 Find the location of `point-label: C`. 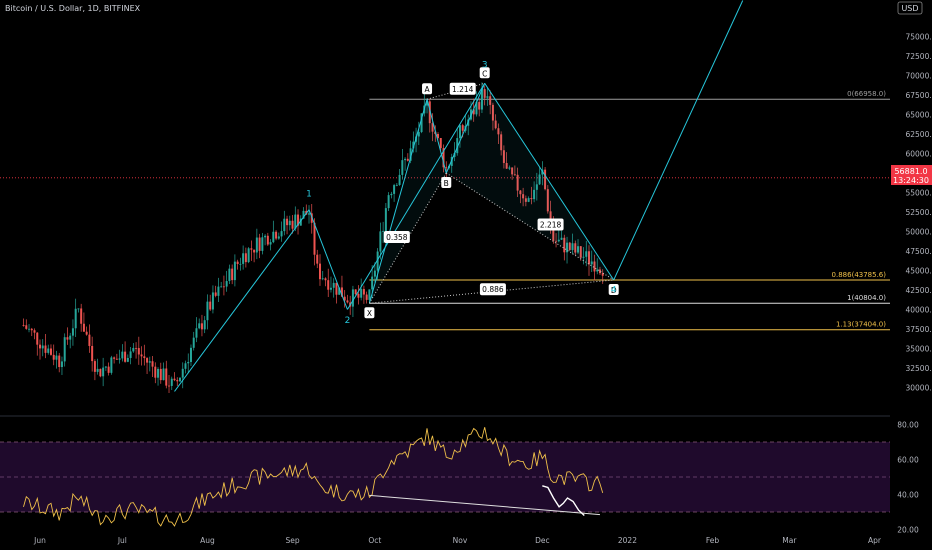

point-label: C is located at coordinates (484, 73).